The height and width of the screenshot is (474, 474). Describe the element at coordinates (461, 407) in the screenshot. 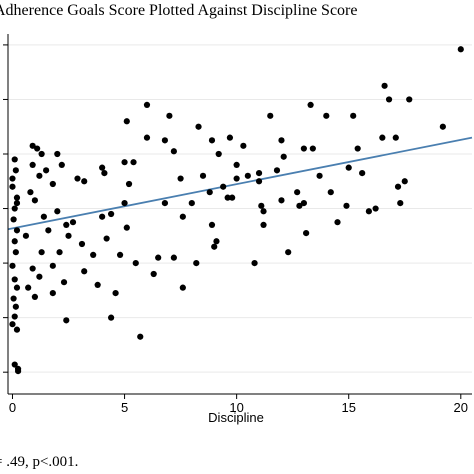

I see `x-tick-label-4: 20` at that location.